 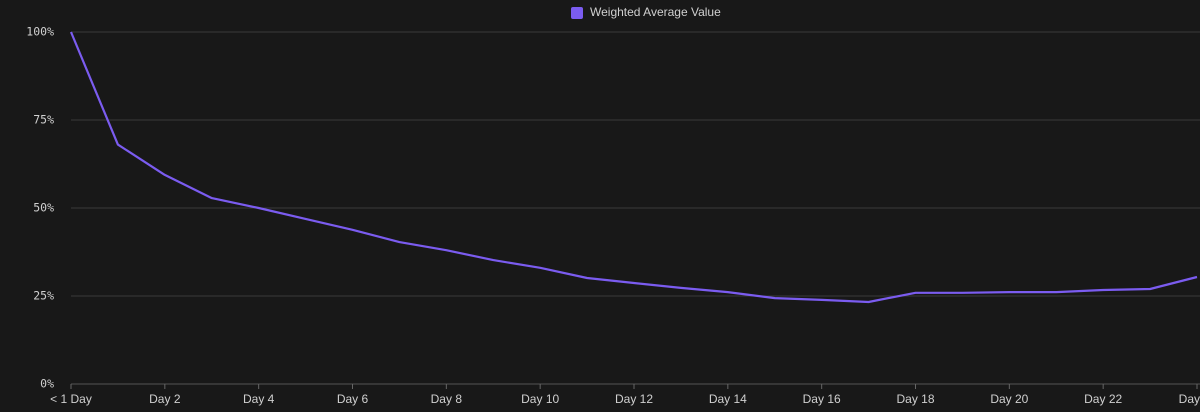 What do you see at coordinates (577, 13) in the screenshot?
I see `legend-swatch` at bounding box center [577, 13].